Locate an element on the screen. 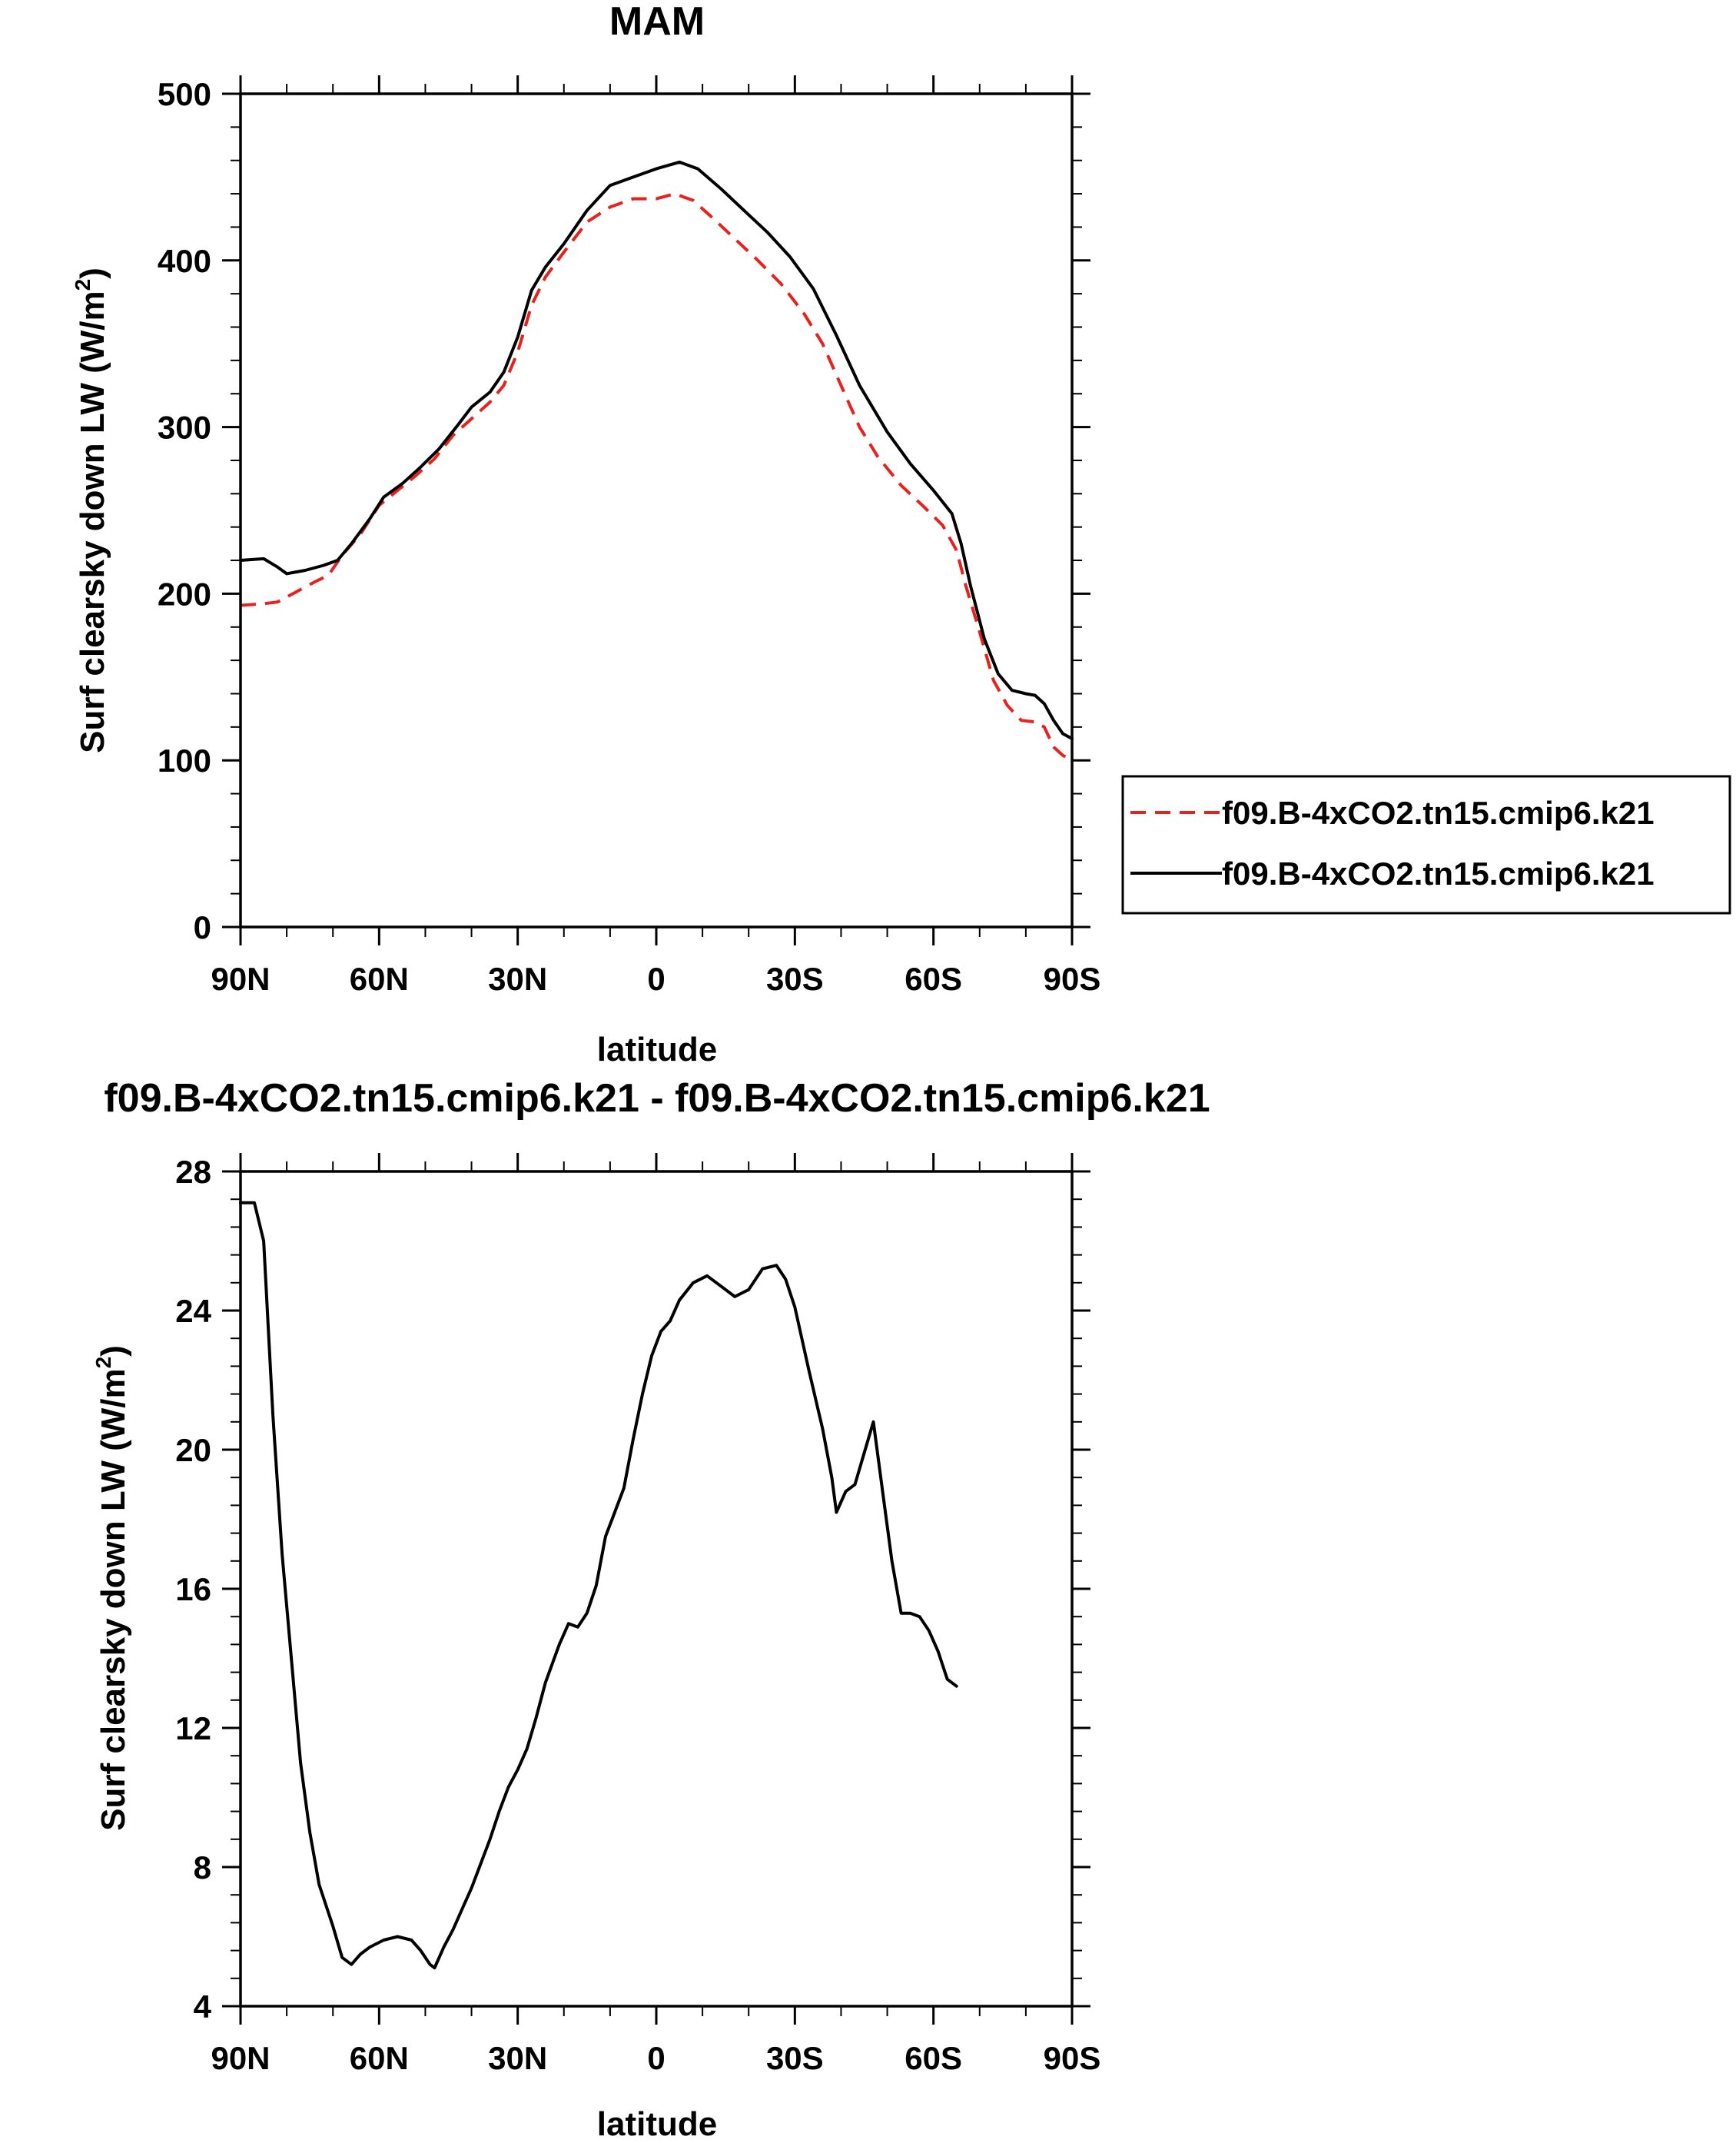 This screenshot has width=1736, height=2143. y-tick-label: 200 is located at coordinates (185, 594).